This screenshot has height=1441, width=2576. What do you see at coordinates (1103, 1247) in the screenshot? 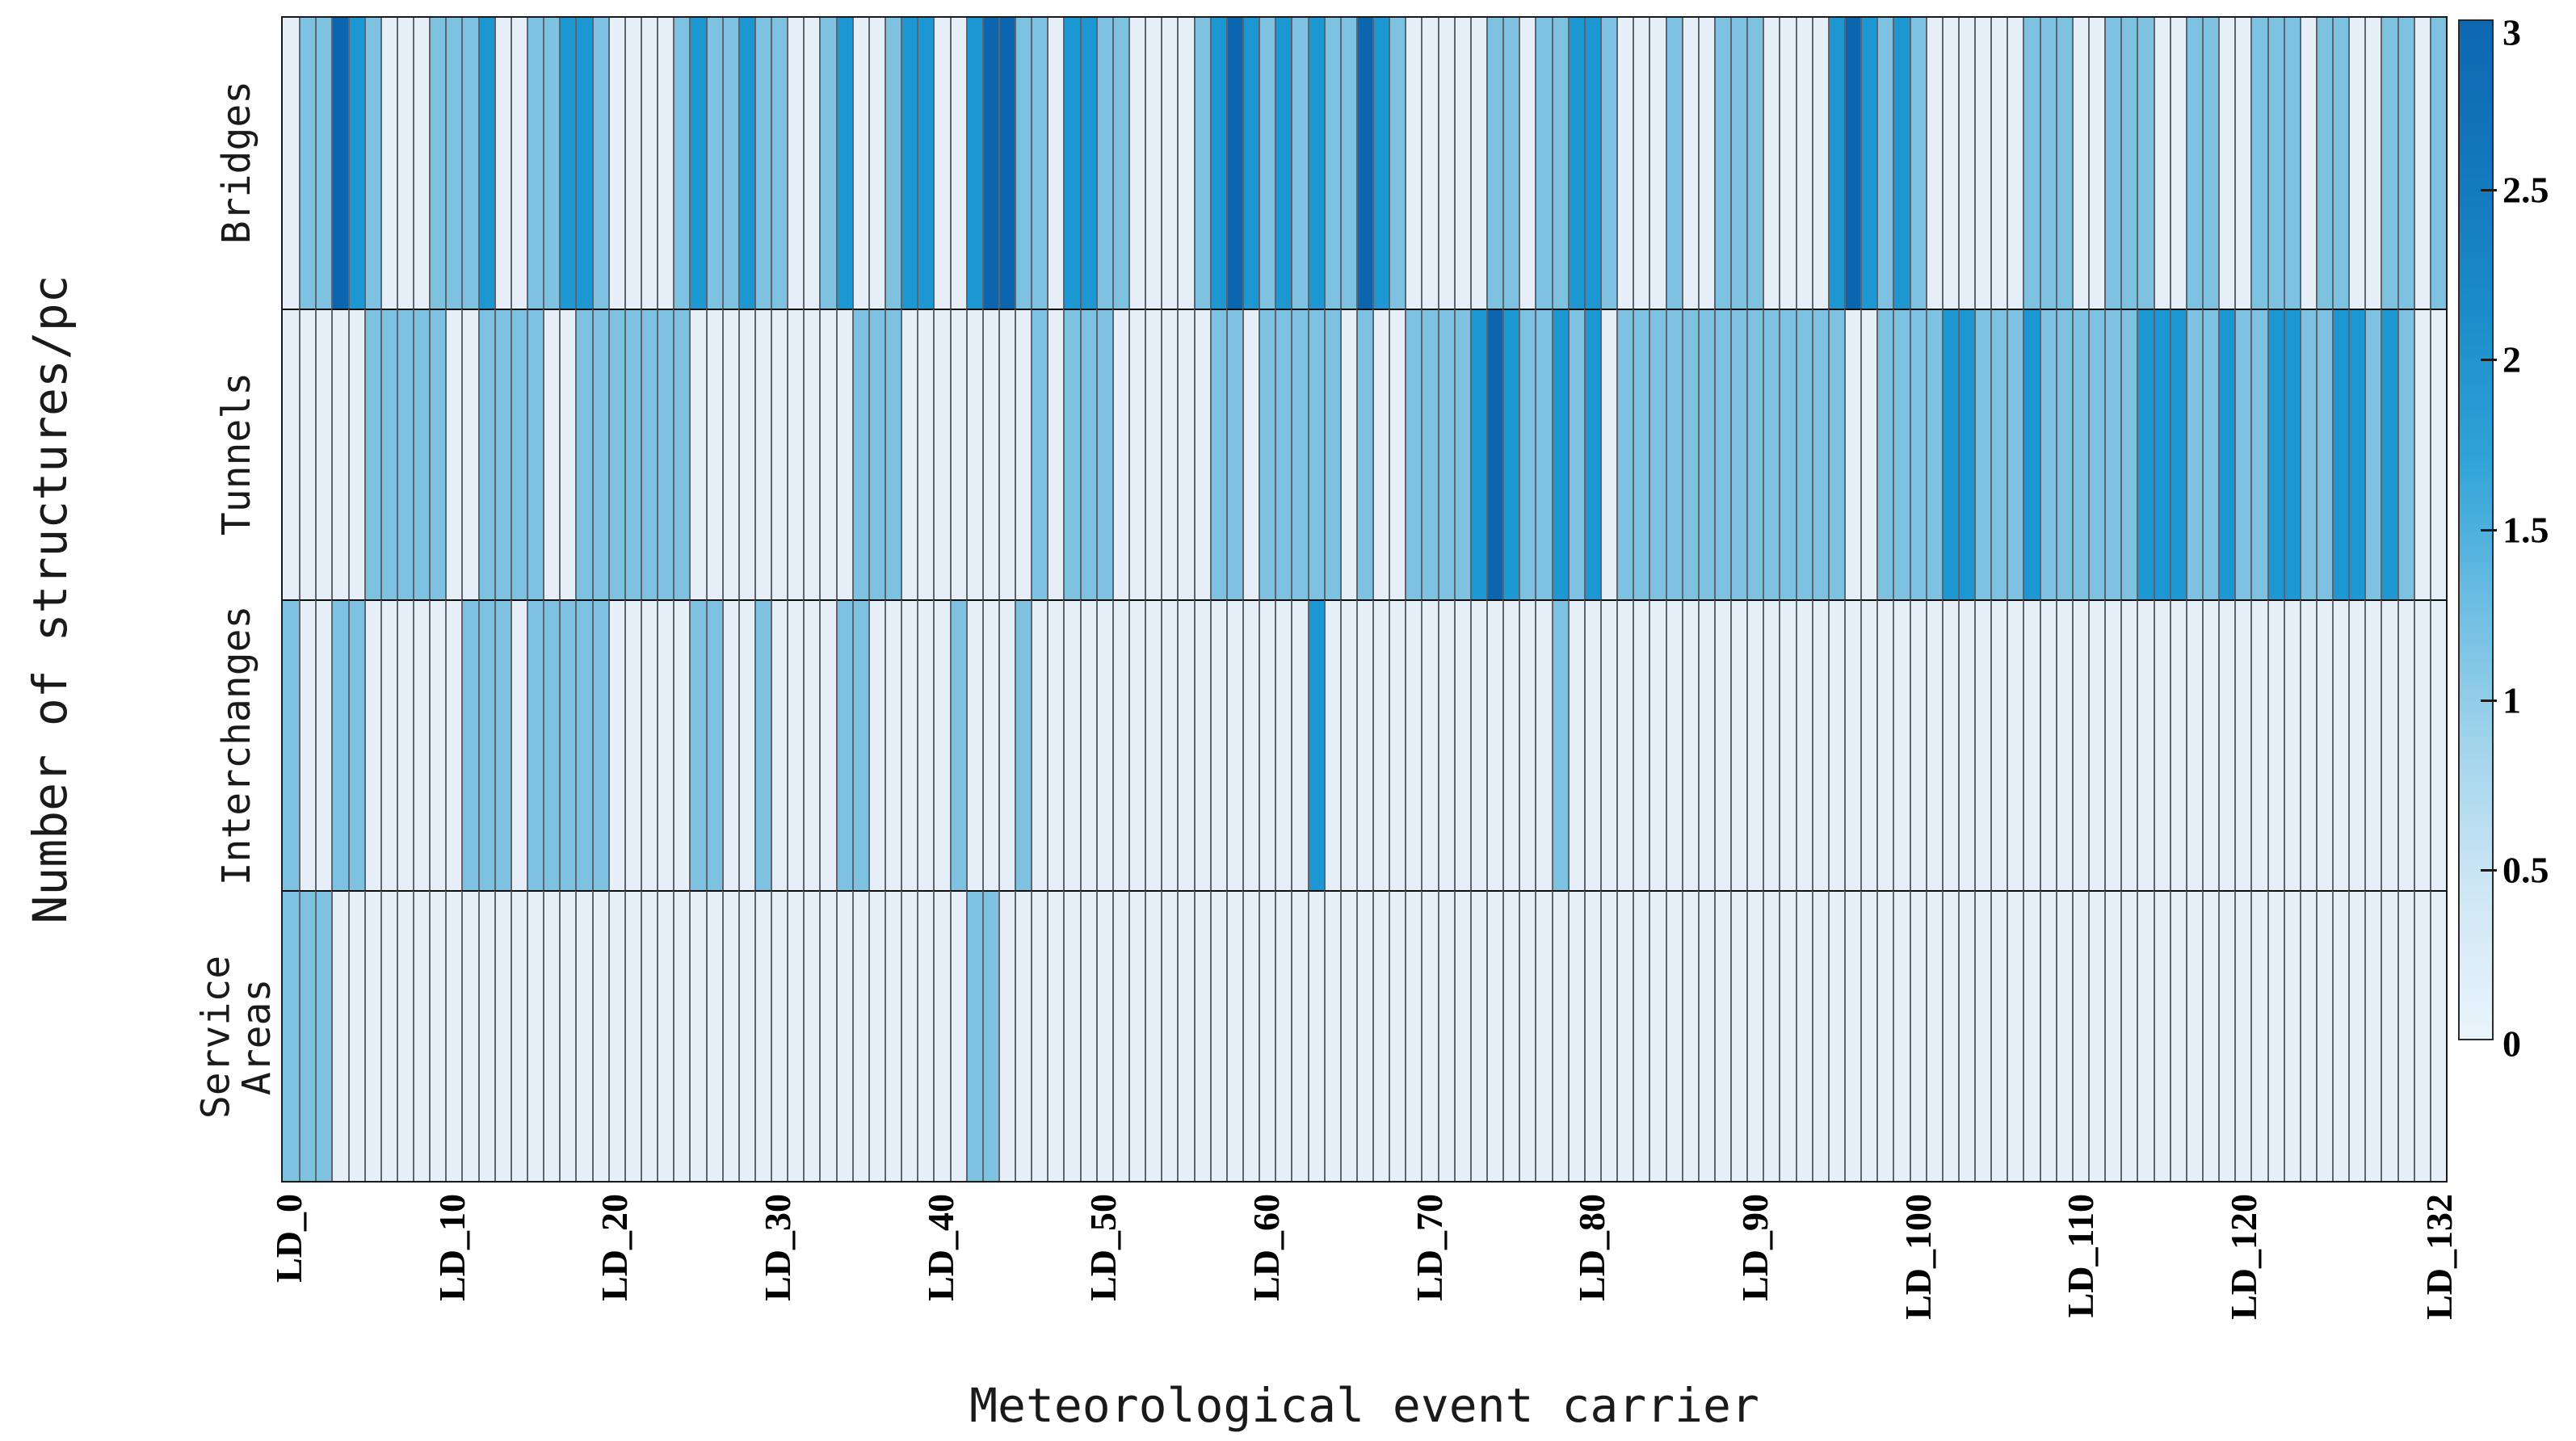
I see `x-tick-label: LD_50` at bounding box center [1103, 1247].